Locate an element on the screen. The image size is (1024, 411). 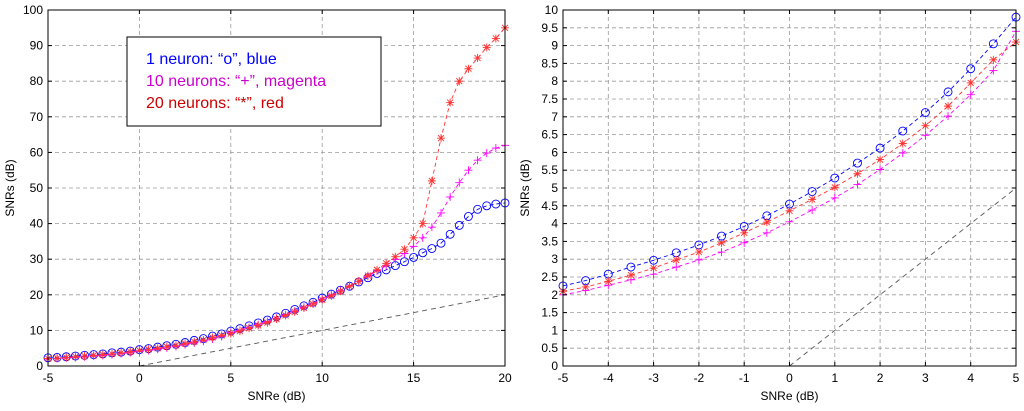
x-tick-label: 20 is located at coordinates (505, 378).